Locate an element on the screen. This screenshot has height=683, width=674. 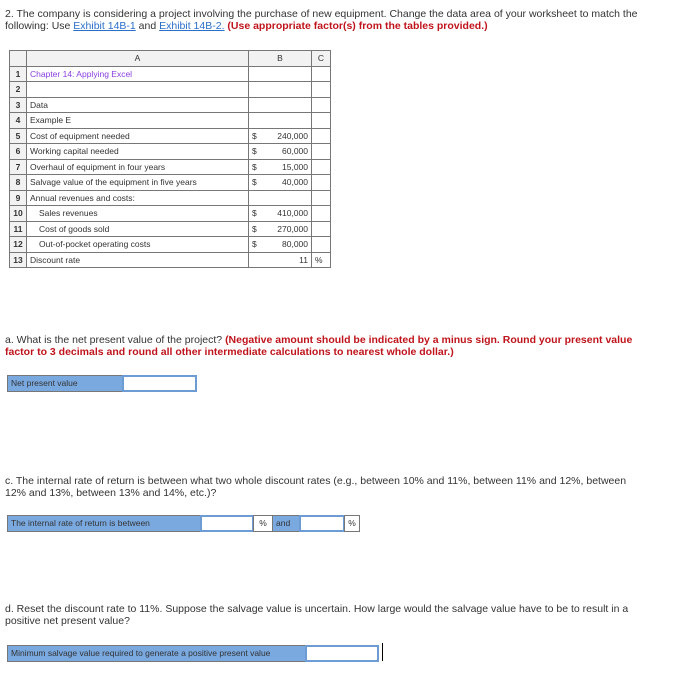
cell-c: % is located at coordinates (321, 259).